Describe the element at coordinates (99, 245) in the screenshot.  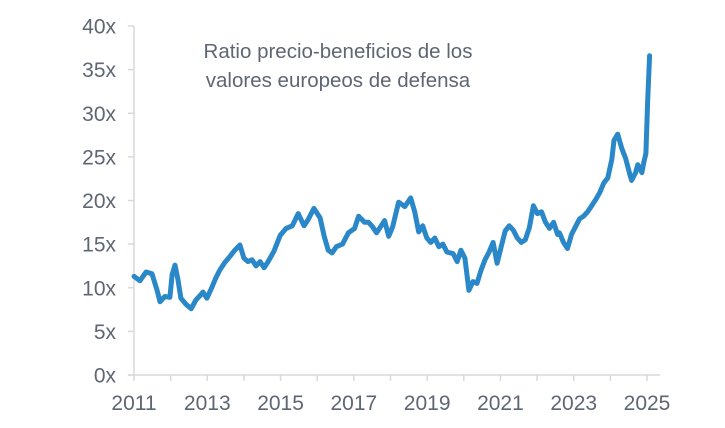
I see `y-tick-label: 15x` at that location.